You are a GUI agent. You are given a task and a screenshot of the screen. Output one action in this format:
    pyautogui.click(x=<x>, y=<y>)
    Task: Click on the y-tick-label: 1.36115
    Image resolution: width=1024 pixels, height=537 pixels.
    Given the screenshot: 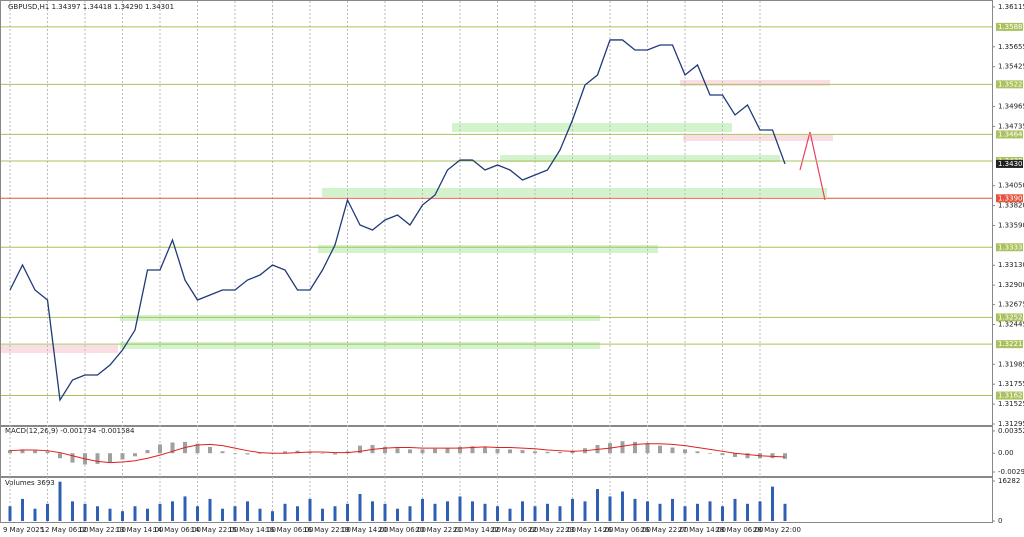 What is the action you would take?
    pyautogui.click(x=1011, y=7)
    